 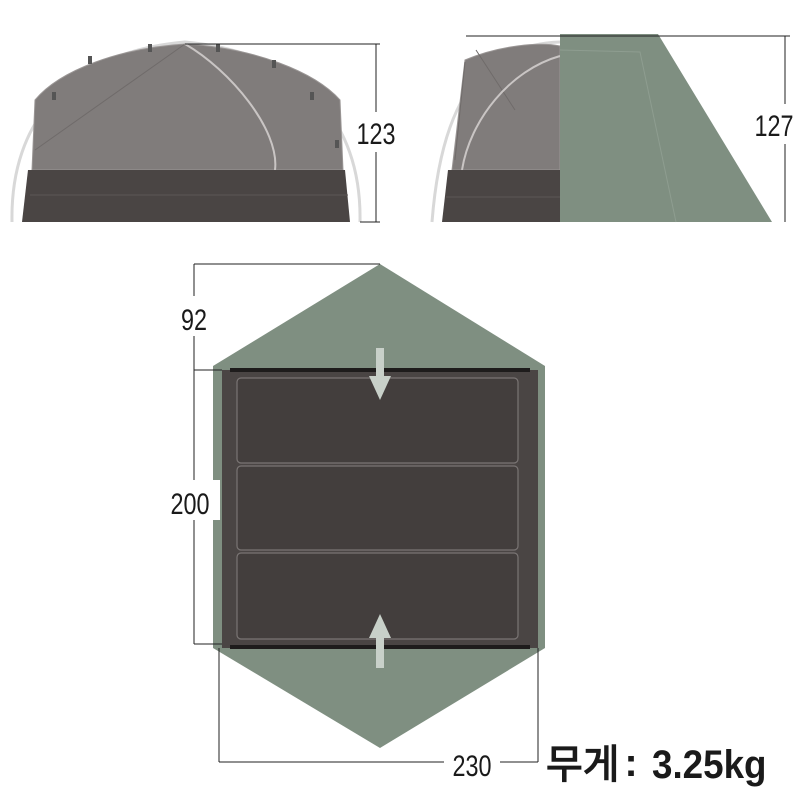 I want to click on side-rainfly-door-line, so click(x=618, y=136).